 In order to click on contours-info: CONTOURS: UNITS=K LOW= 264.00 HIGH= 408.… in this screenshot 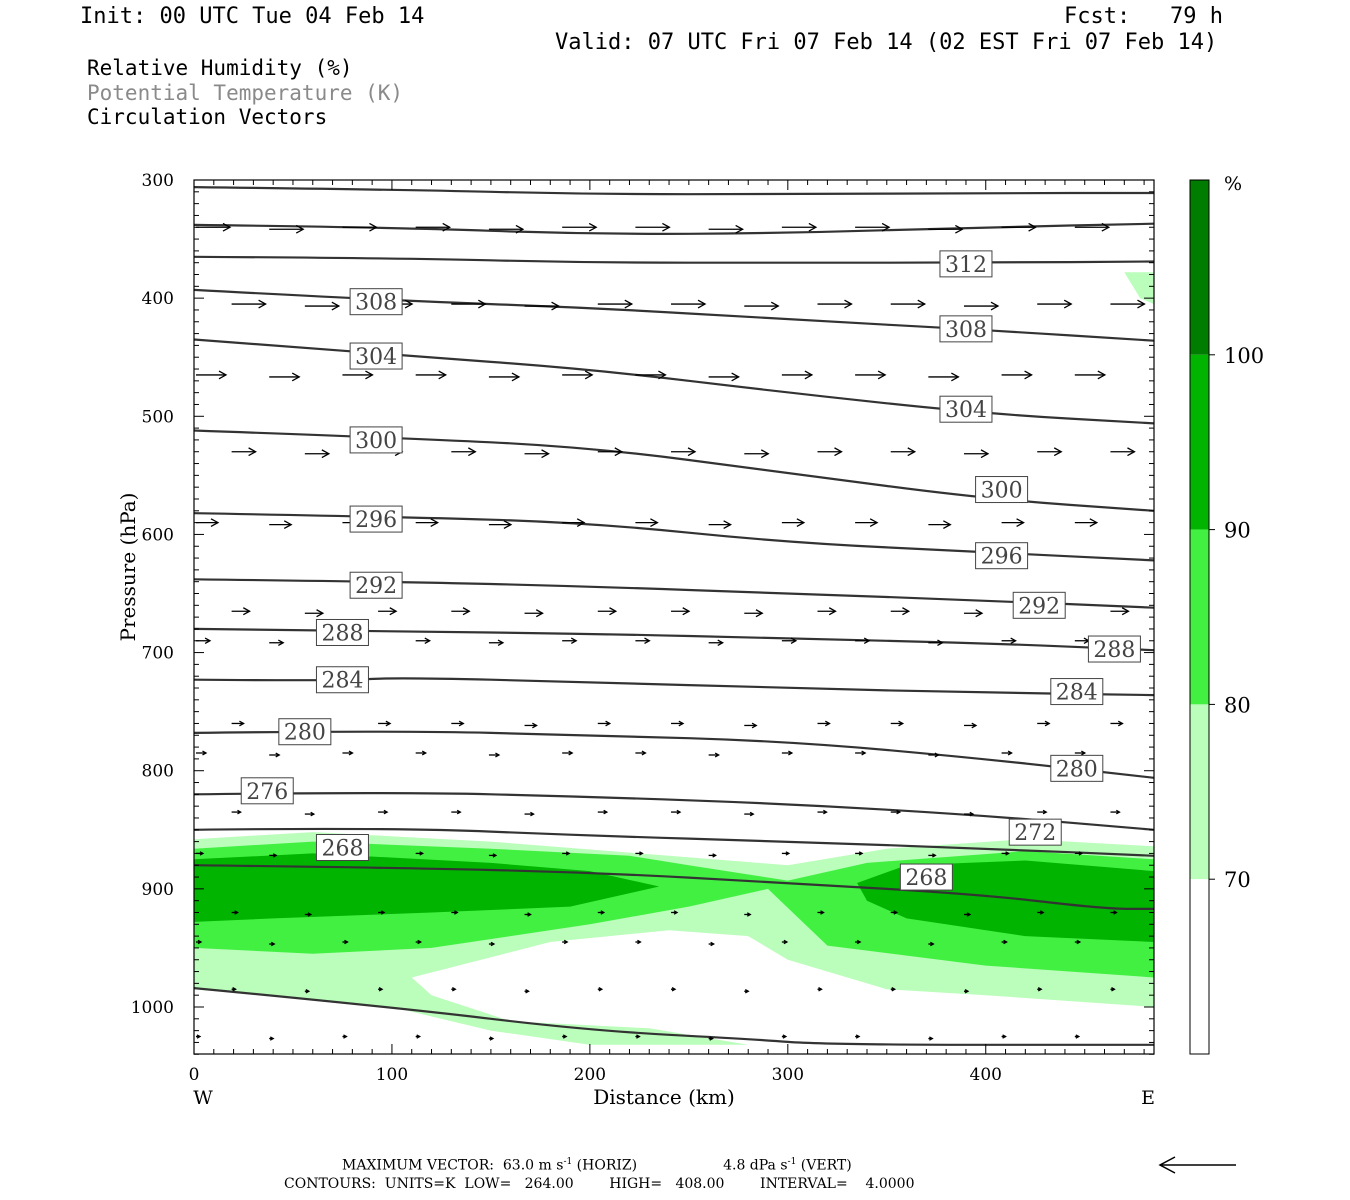, I will do `click(599, 1184)`.